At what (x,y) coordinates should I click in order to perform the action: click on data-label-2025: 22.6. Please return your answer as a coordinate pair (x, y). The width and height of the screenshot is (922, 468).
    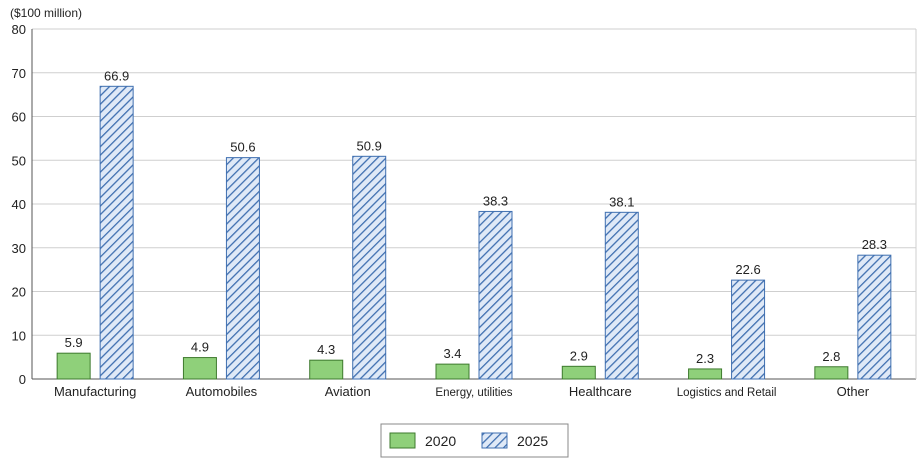
    Looking at the image, I should click on (747, 269).